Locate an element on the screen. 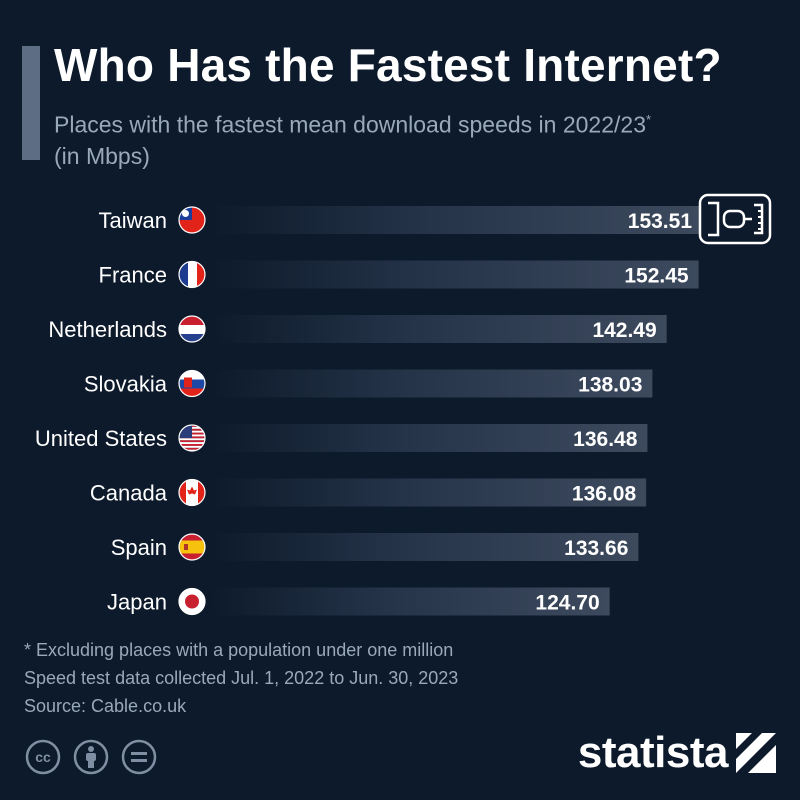 This screenshot has width=800, height=800. value-label: 136.08 is located at coordinates (604, 494).